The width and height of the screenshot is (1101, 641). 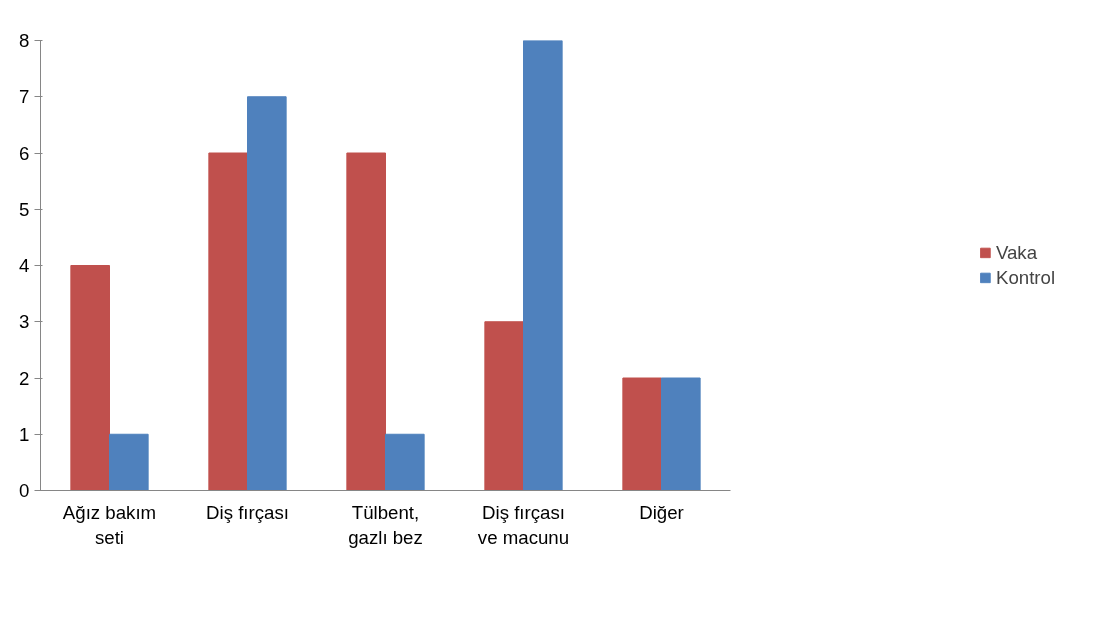 I want to click on y-tick-label: 5, so click(x=24, y=209).